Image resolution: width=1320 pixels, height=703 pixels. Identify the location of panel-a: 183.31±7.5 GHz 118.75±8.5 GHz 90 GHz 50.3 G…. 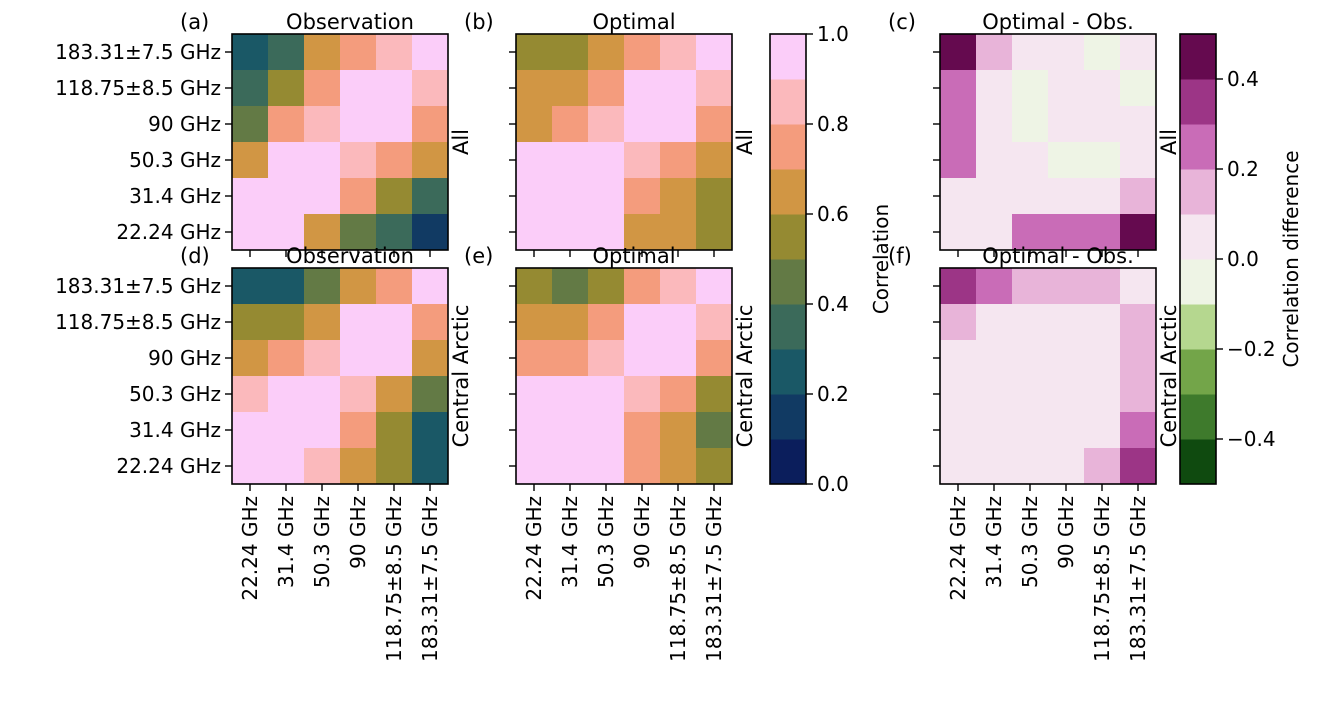
(264, 133).